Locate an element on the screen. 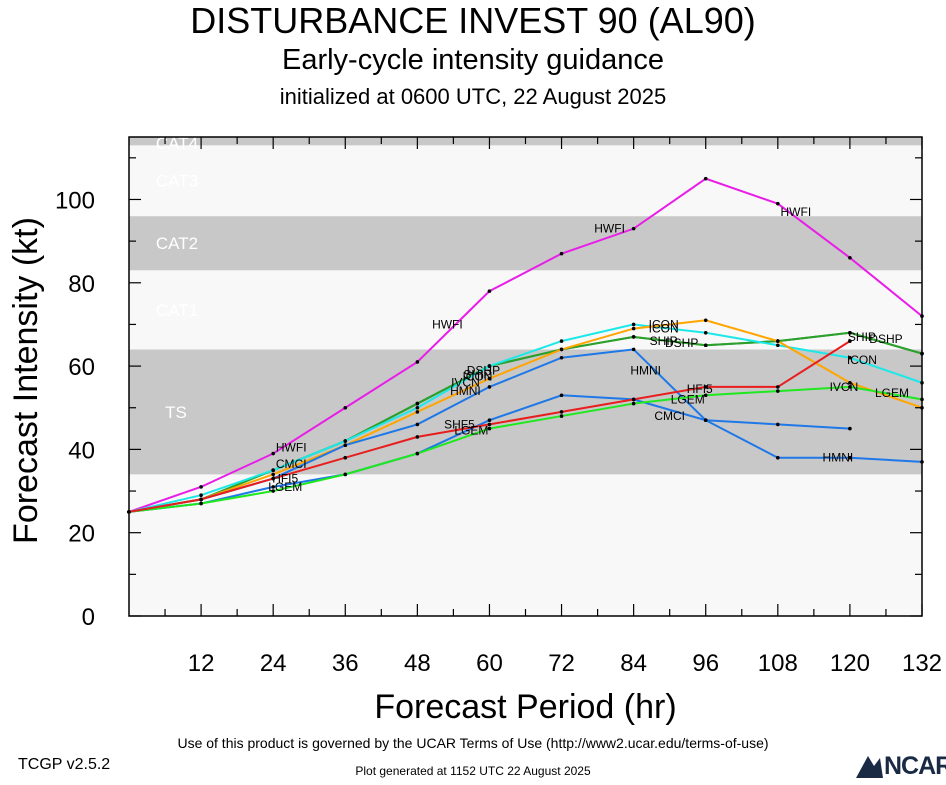 The height and width of the screenshot is (785, 946). x-tick-label: 12 is located at coordinates (201, 663).